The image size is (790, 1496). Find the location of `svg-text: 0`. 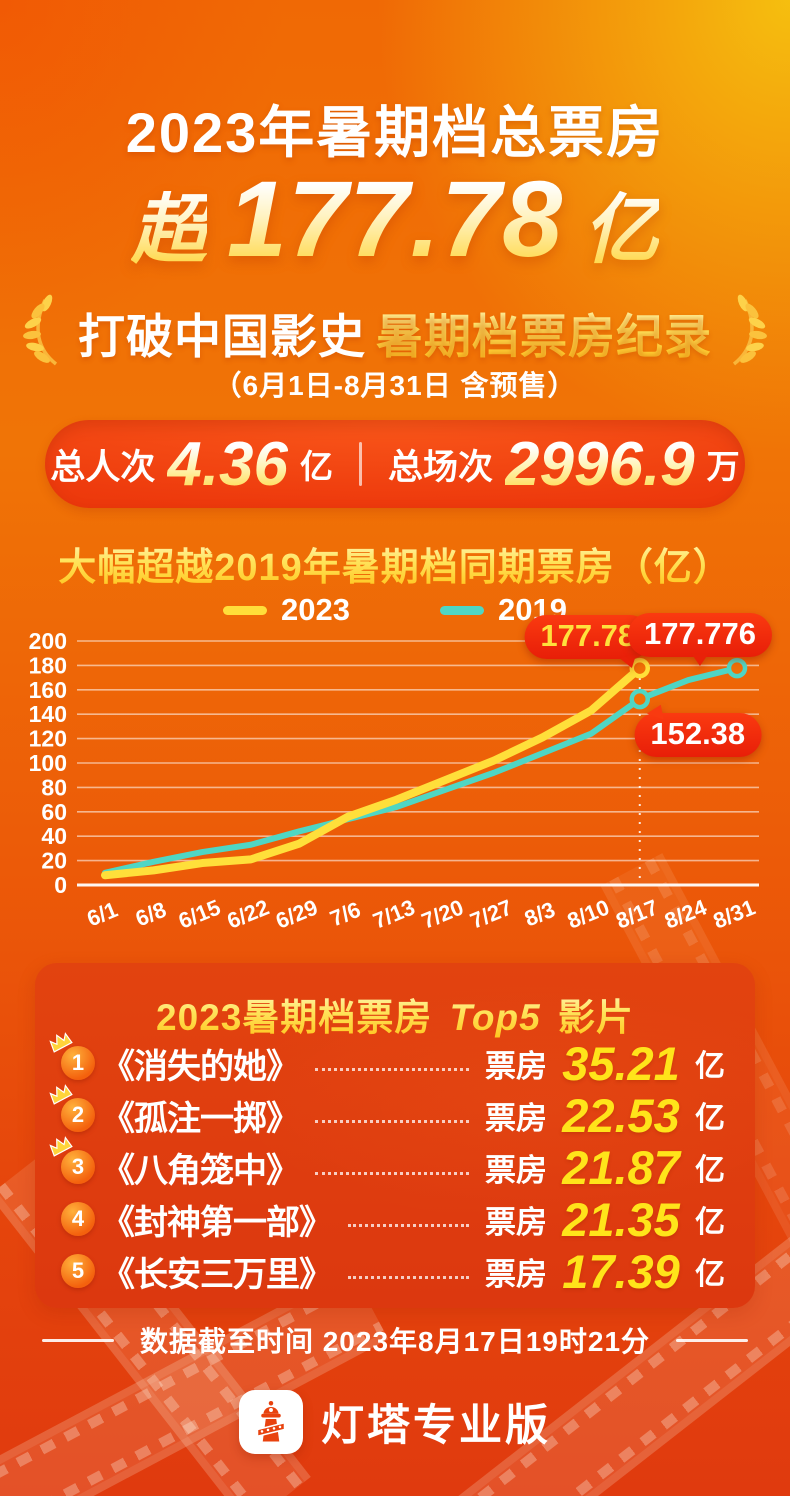

svg-text: 0 is located at coordinates (60, 885).